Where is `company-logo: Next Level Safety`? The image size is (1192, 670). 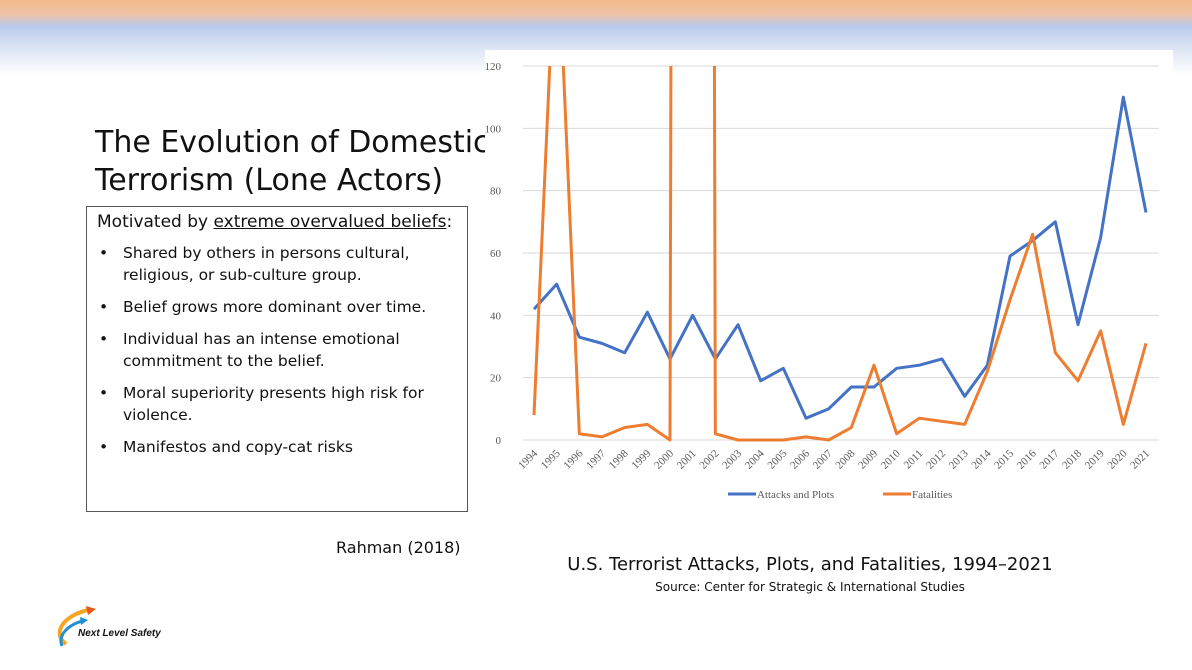 company-logo: Next Level Safety is located at coordinates (117, 629).